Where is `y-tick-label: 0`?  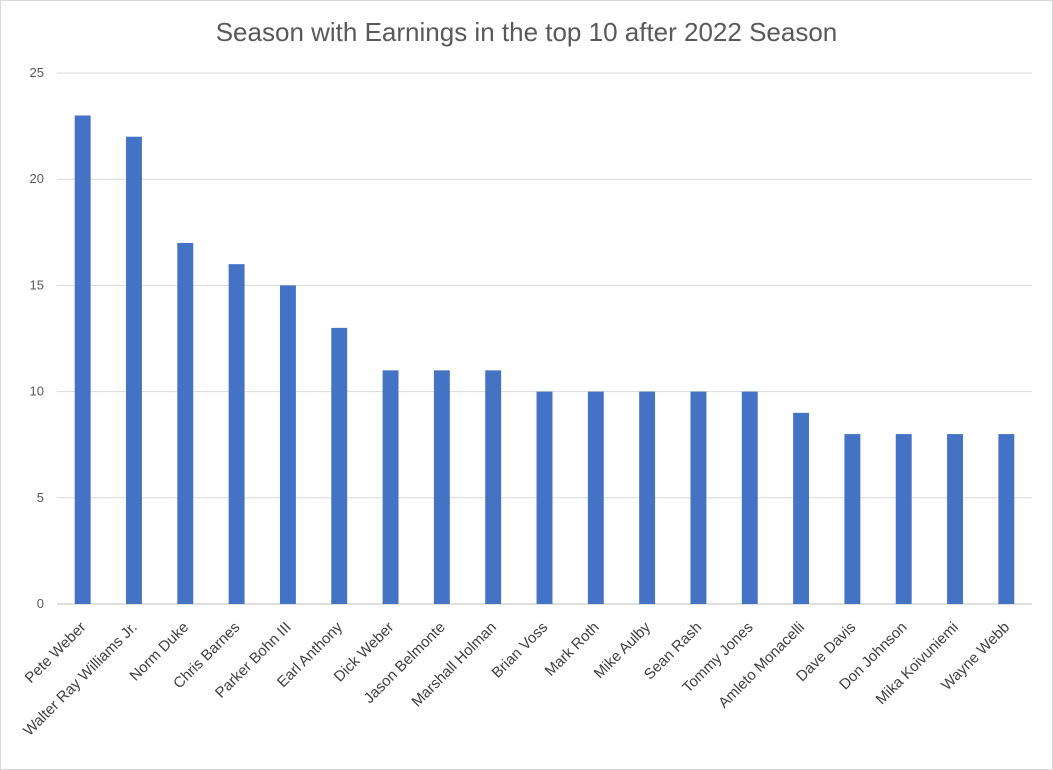
y-tick-label: 0 is located at coordinates (40, 603).